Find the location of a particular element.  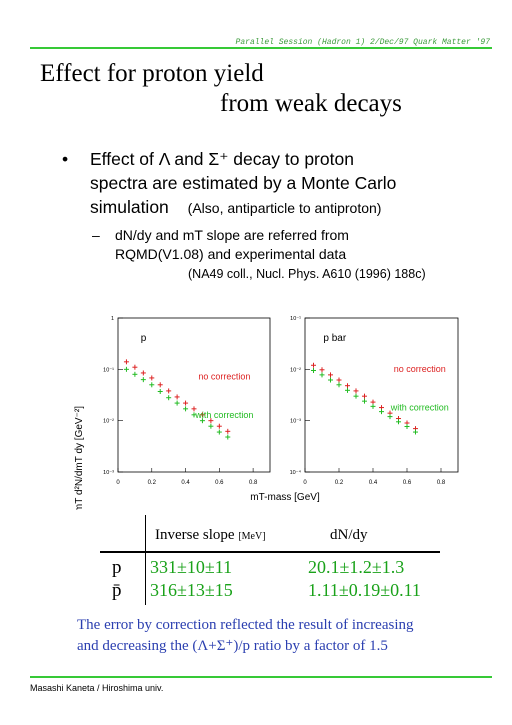

subbullet-line2: RQMD(V1.08) and experimental data is located at coordinates (231, 254).